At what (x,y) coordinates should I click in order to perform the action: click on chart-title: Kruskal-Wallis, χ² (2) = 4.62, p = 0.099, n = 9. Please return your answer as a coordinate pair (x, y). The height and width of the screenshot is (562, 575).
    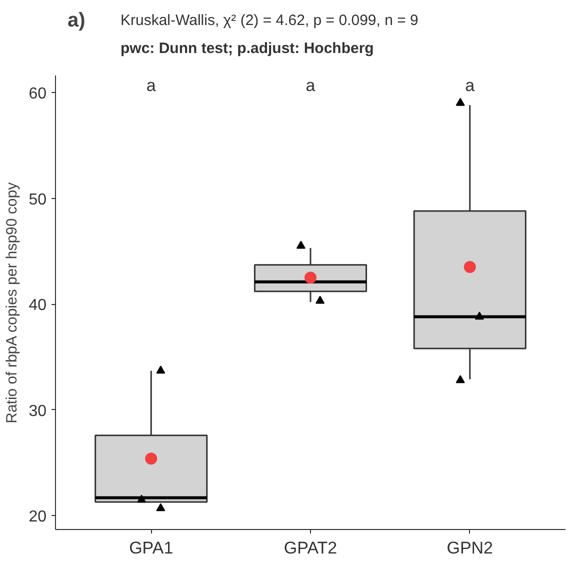
    Looking at the image, I should click on (269, 20).